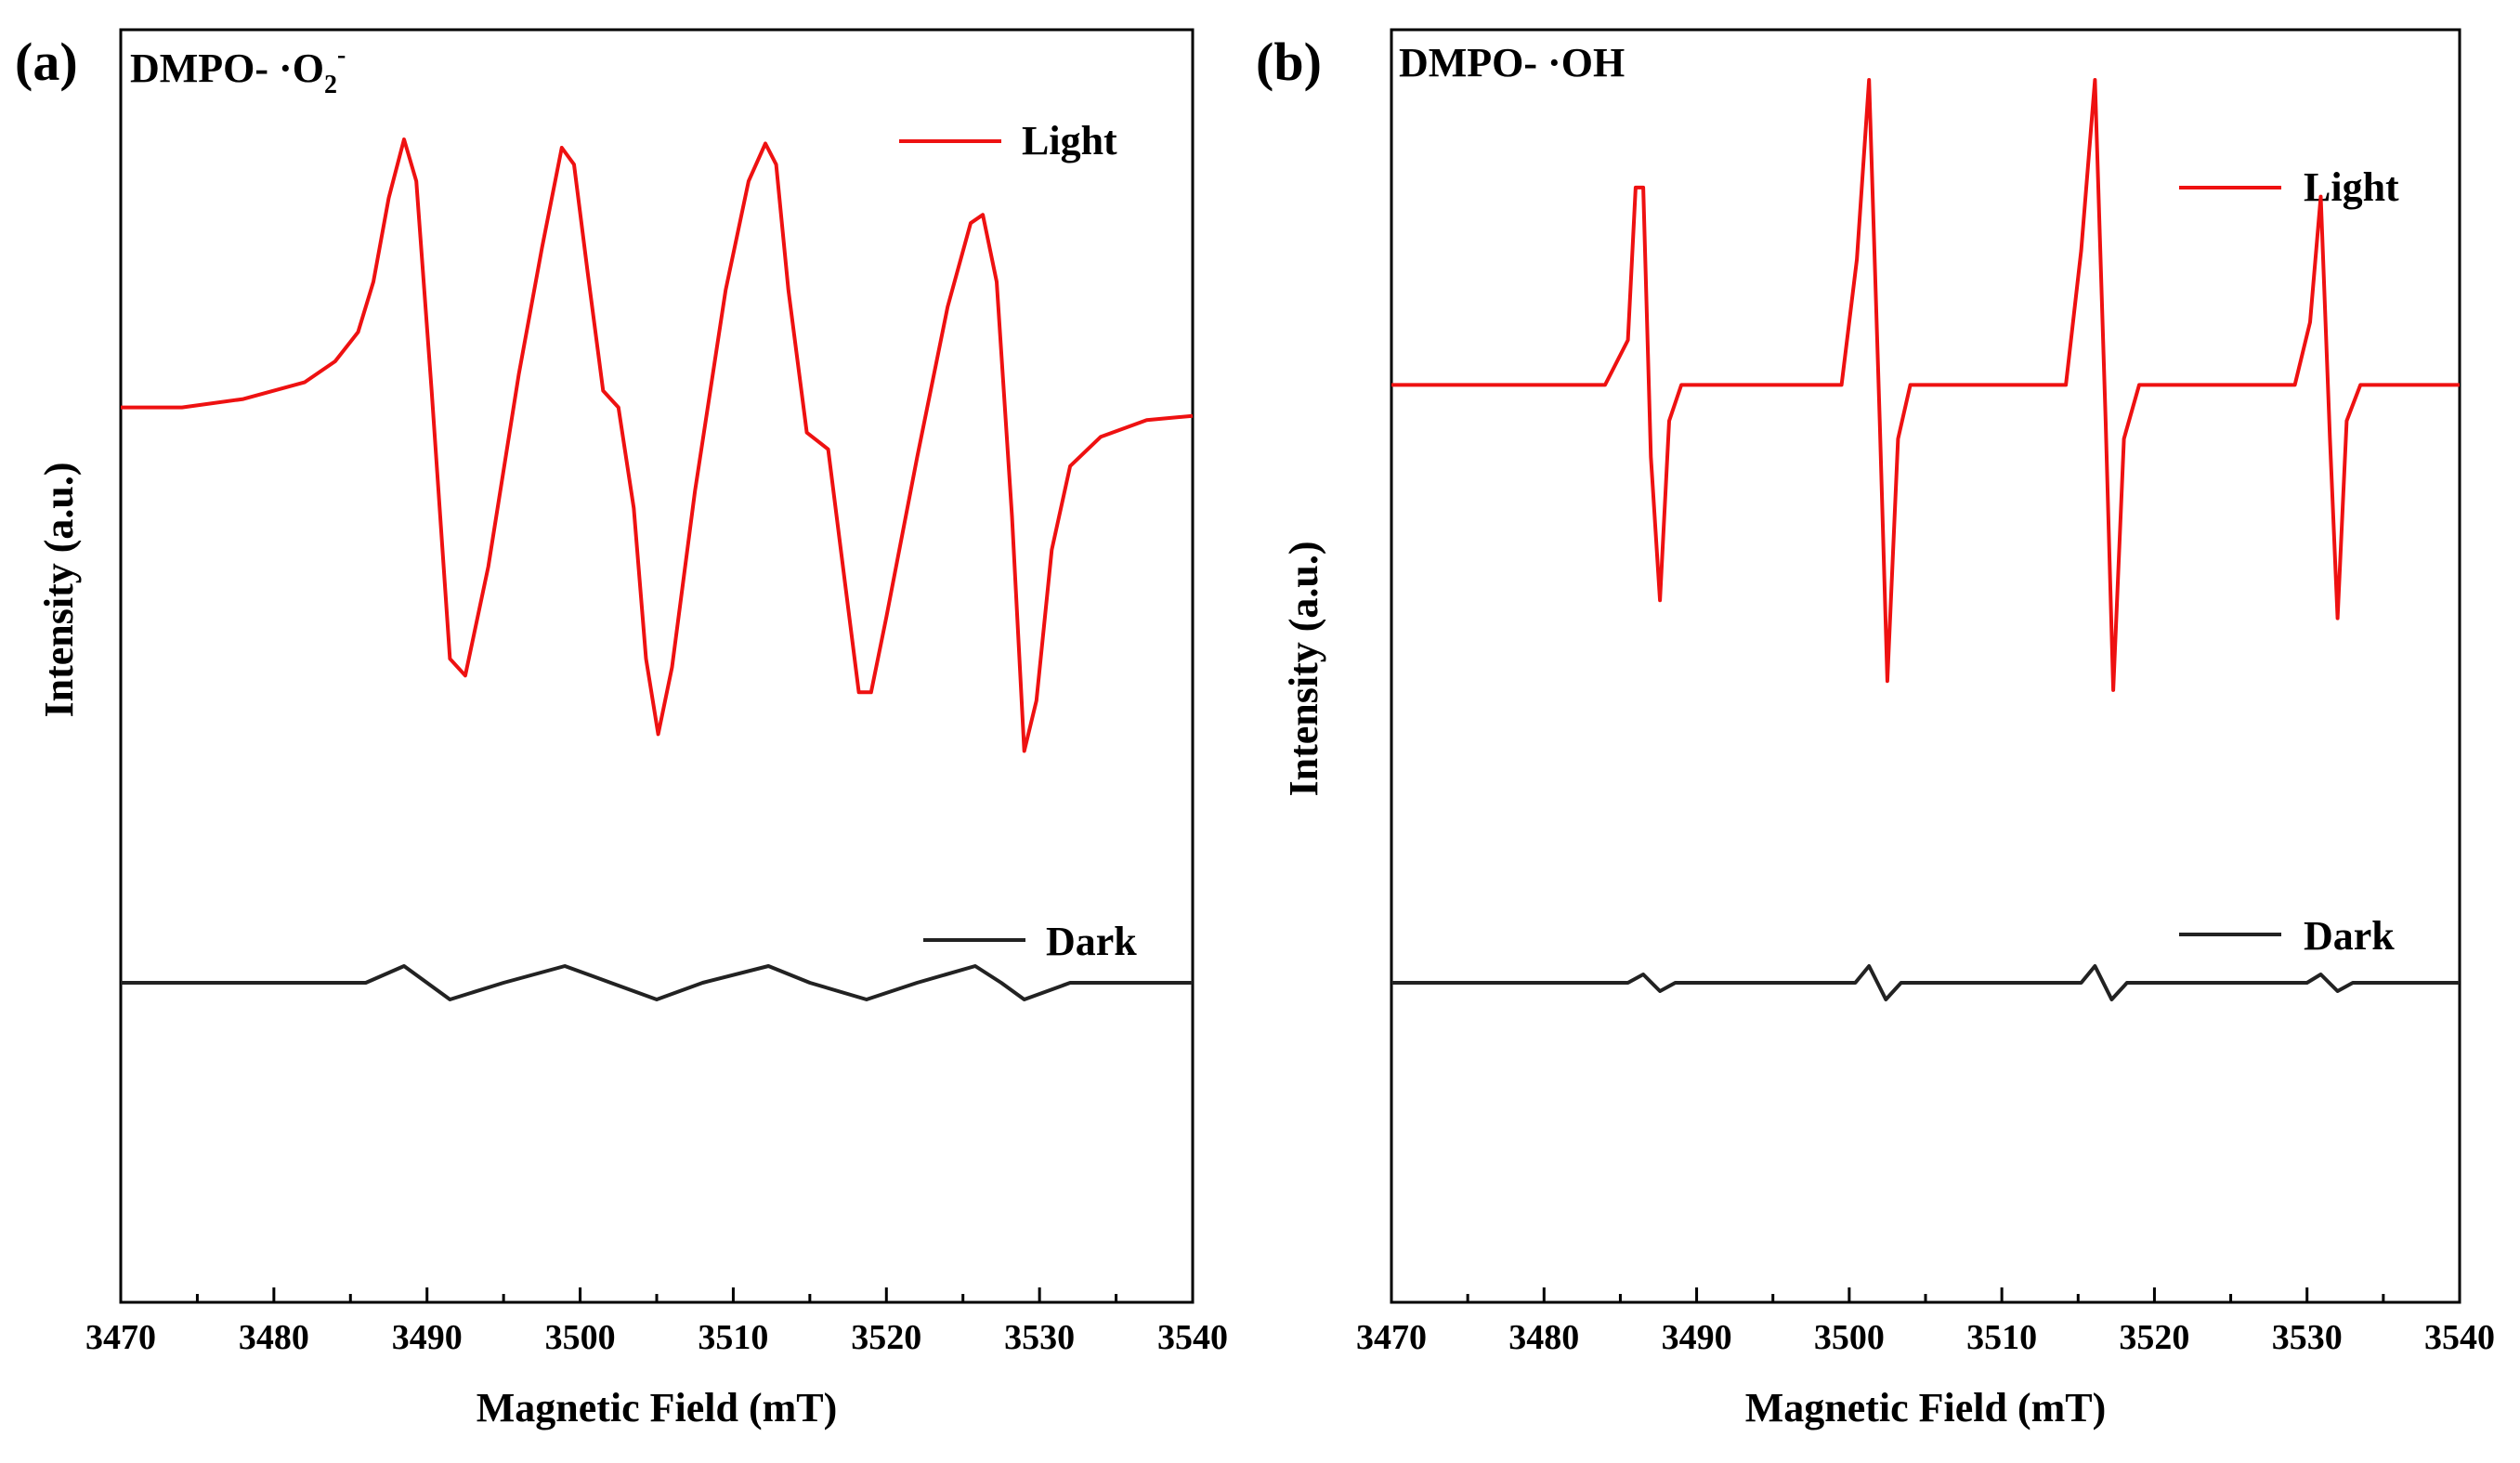 The image size is (2520, 1463). I want to click on panel-a-x-tick-label: 3490, so click(427, 1337).